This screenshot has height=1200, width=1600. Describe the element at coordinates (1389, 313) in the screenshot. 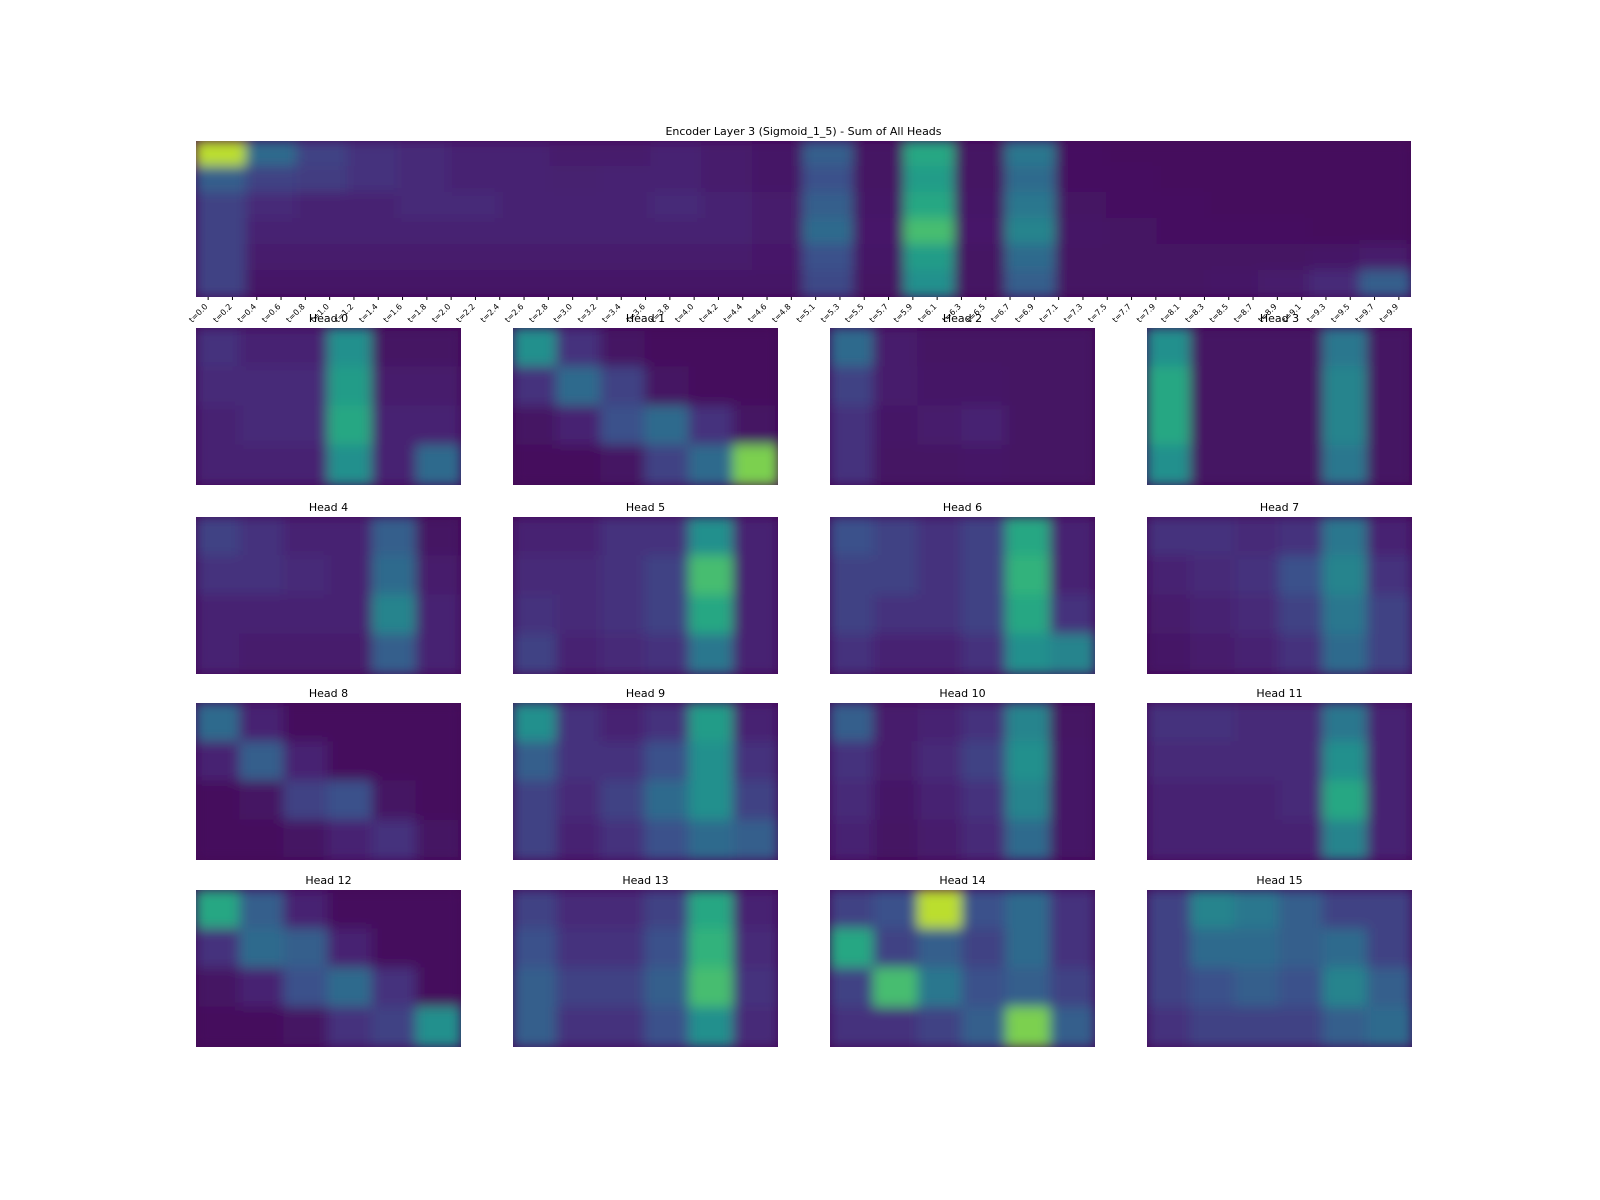

I see `x-tick-label: t=9.9` at that location.